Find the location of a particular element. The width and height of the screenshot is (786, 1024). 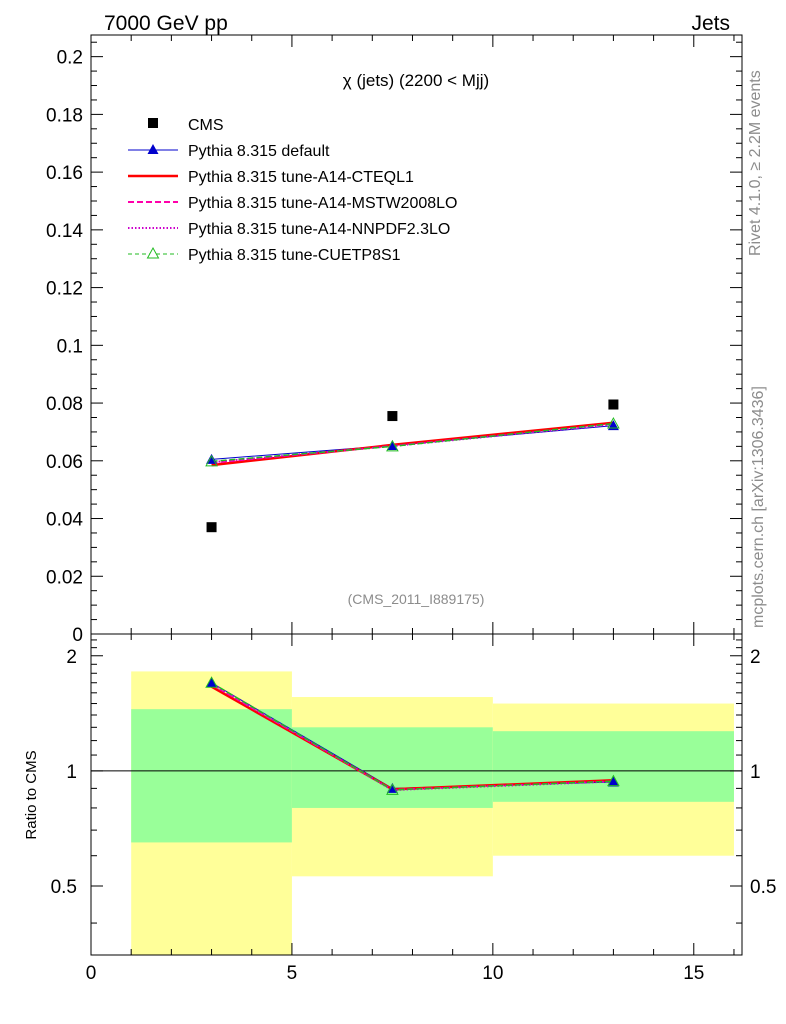

rivet-version-label: Rivet 4.1.0, ≥ 2.2M events is located at coordinates (755, 163).